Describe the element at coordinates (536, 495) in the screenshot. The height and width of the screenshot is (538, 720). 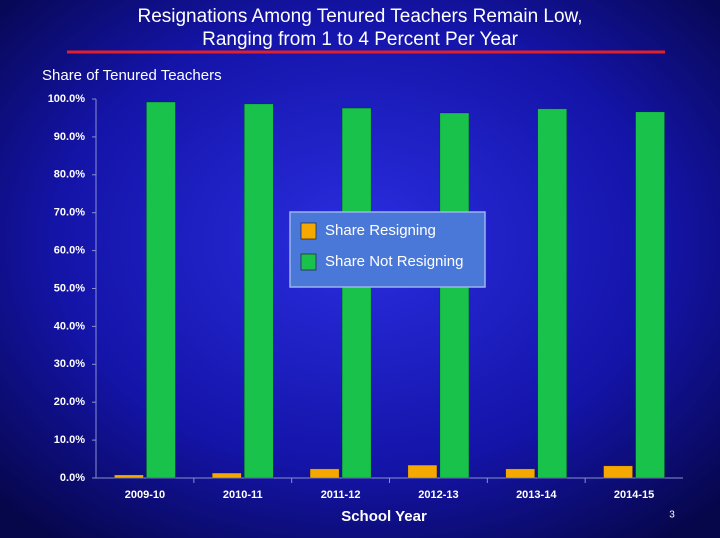
I see `x-tick-label: 2013-14` at that location.